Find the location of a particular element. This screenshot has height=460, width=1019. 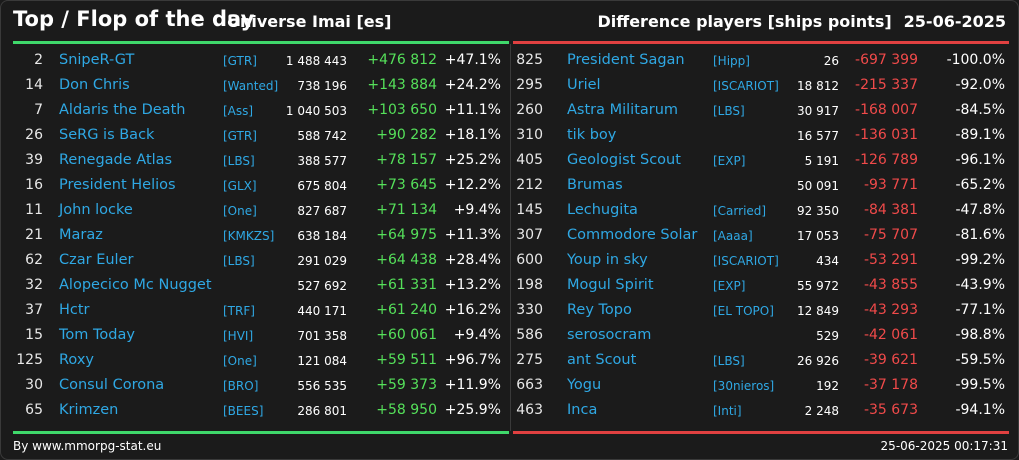

percent-cell: -99.5% is located at coordinates (980, 385).